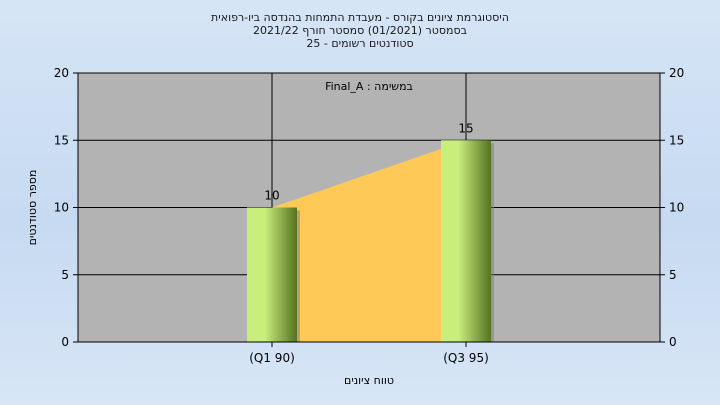 This screenshot has height=405, width=720. I want to click on area-fill, so click(369, 241).